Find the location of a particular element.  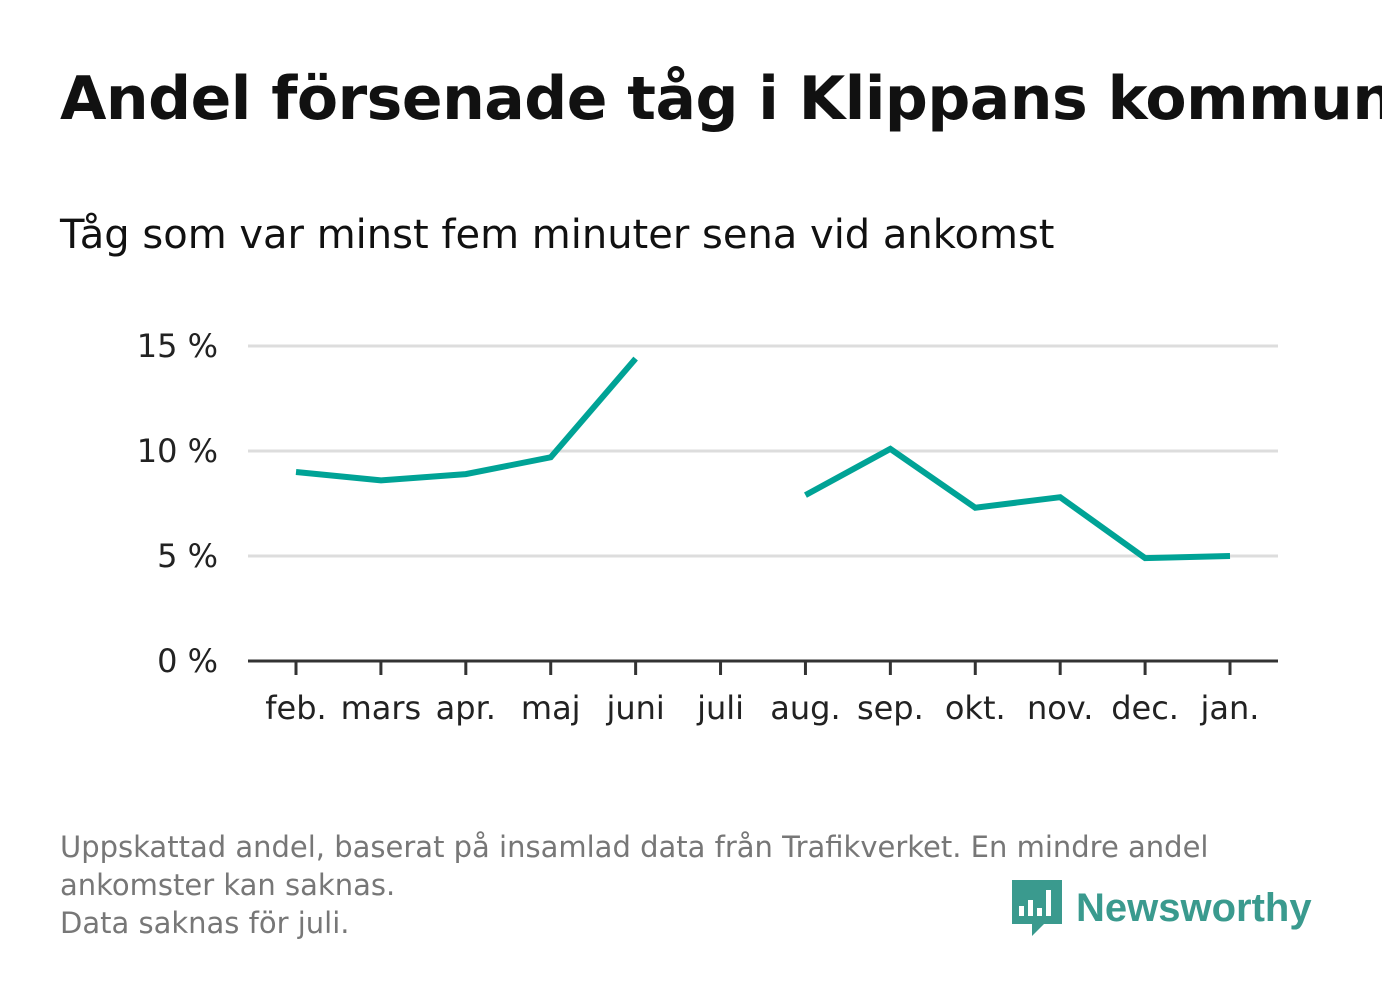

chart-title: Andel försenade tåg i Klippans kommun is located at coordinates (721, 99).